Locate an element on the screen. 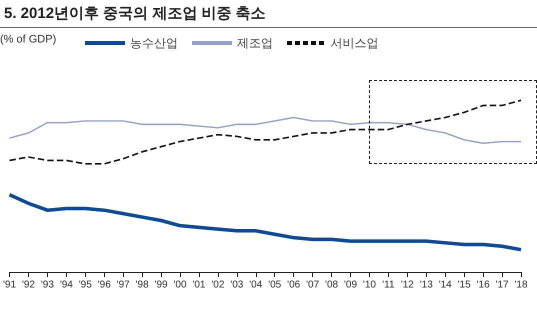 The height and width of the screenshot is (320, 537). x-tick-label: '13 is located at coordinates (427, 285).